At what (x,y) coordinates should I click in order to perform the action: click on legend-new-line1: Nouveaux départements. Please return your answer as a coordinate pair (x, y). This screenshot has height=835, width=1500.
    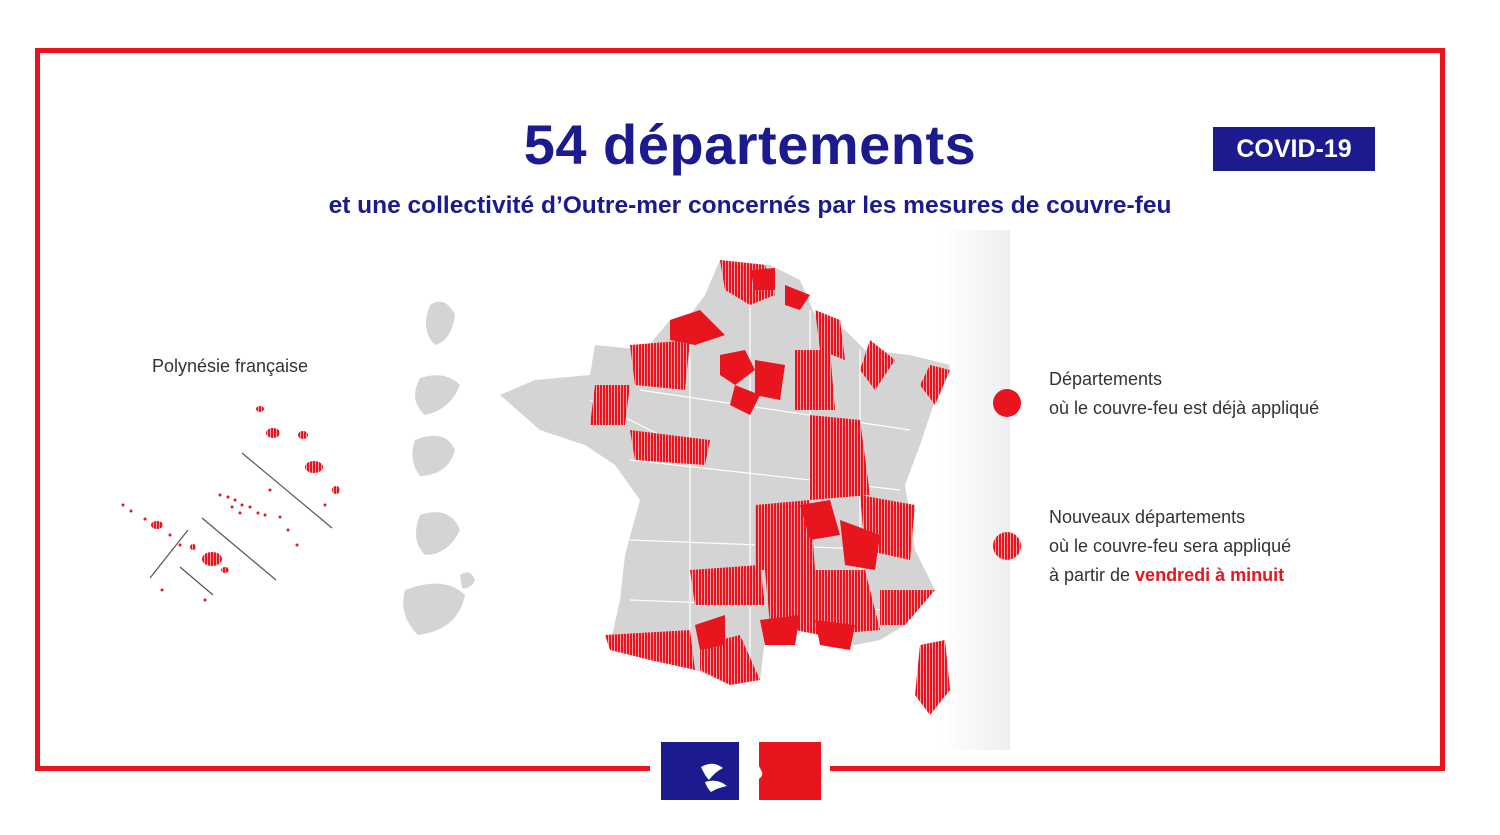
    Looking at the image, I should click on (1147, 517).